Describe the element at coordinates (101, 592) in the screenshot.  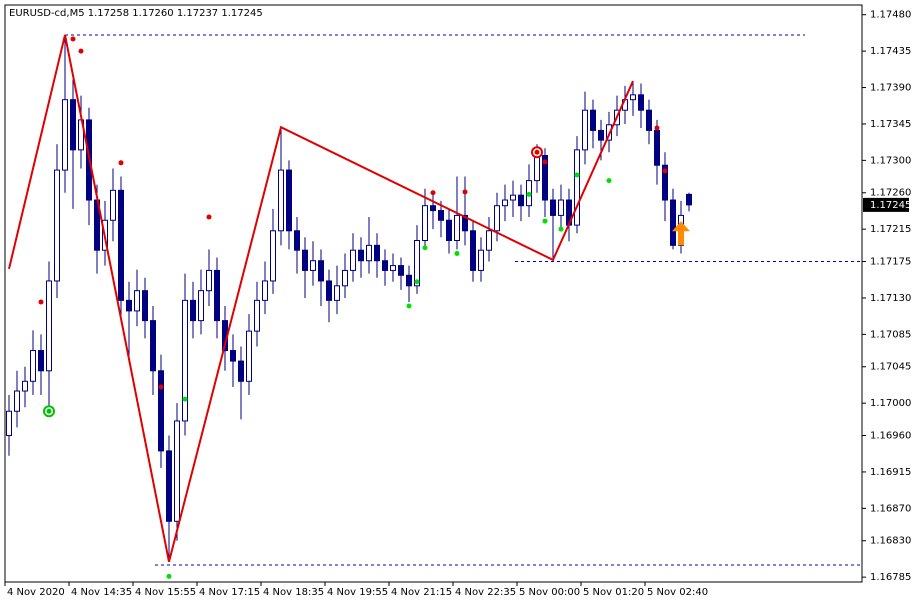
I see `x-tick-label: 4 Nov 14:35` at that location.